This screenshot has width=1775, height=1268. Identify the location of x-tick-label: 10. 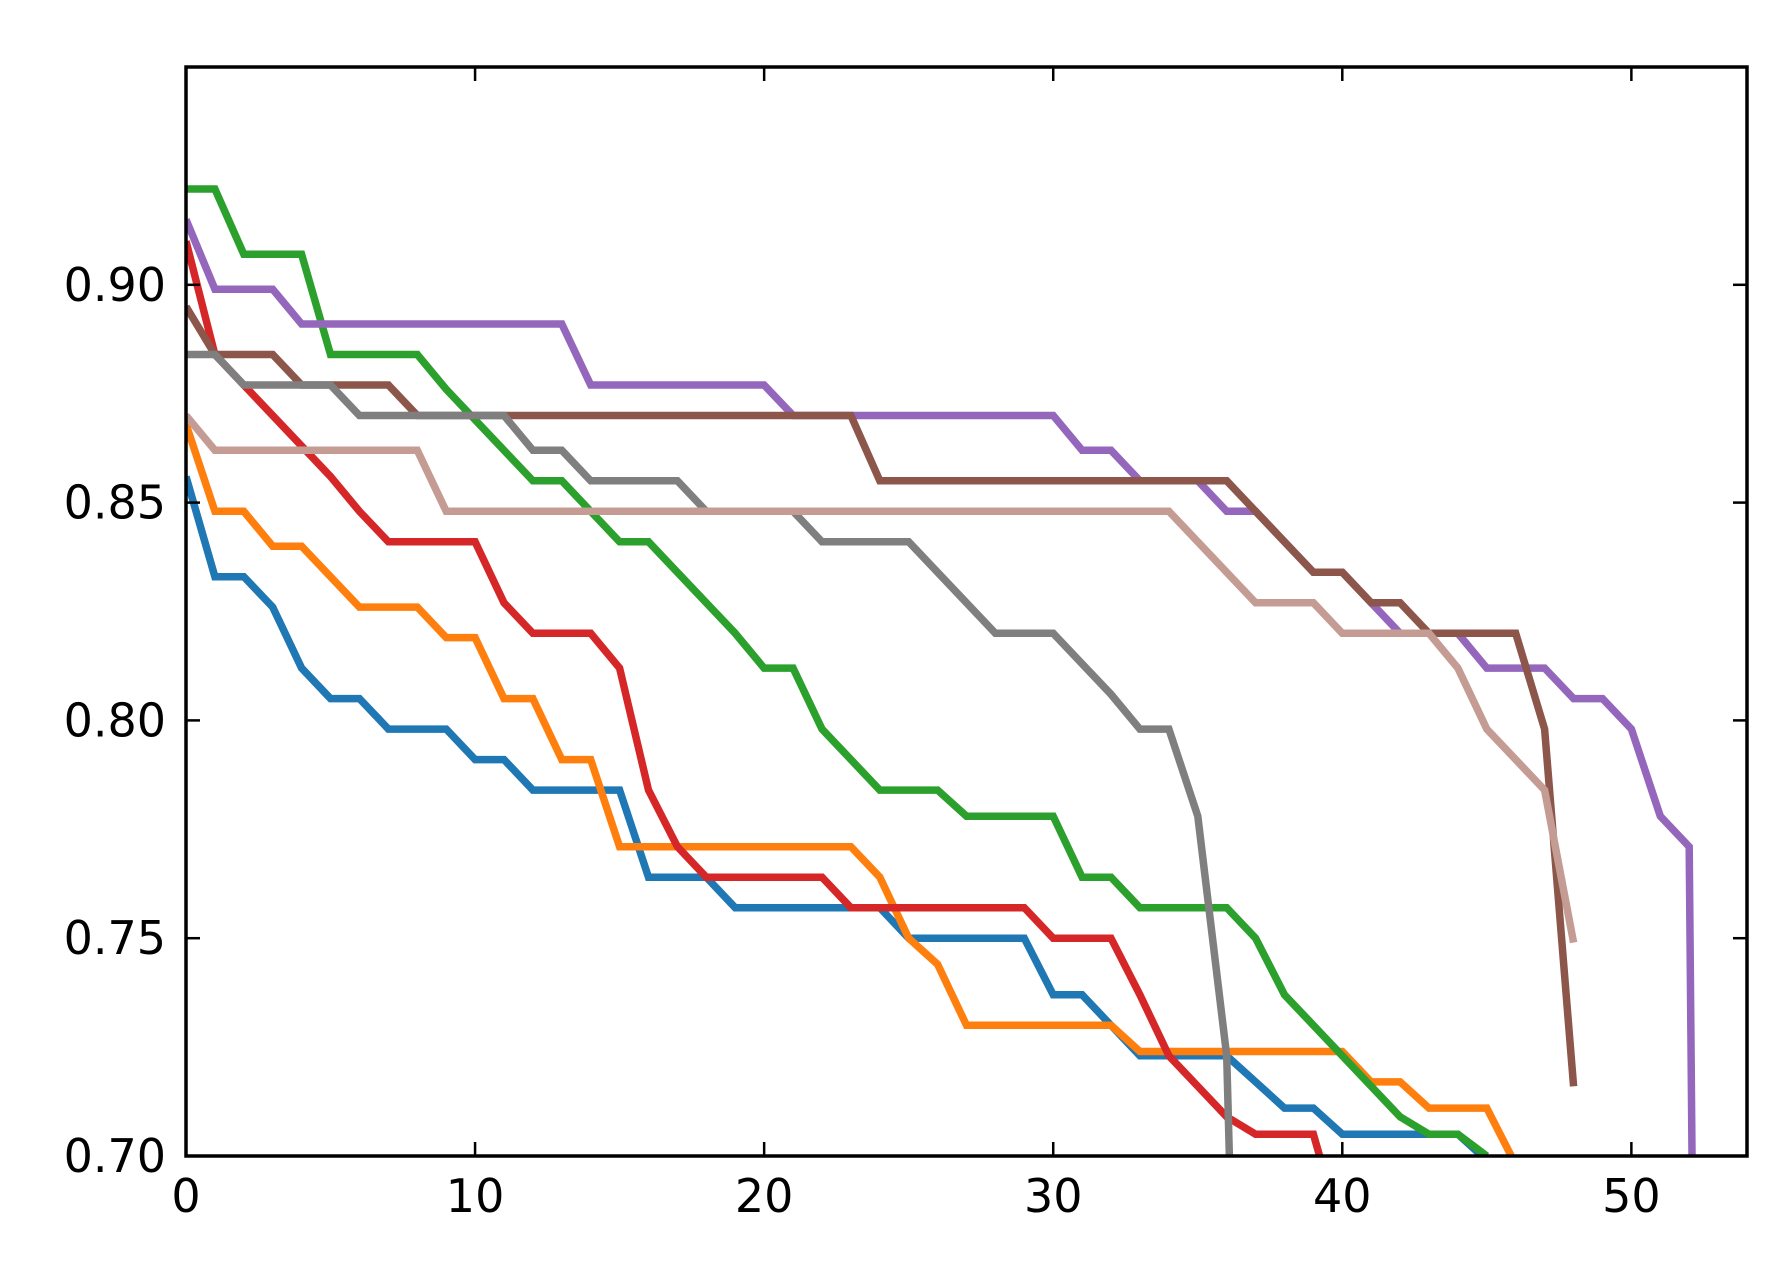
(475, 1196).